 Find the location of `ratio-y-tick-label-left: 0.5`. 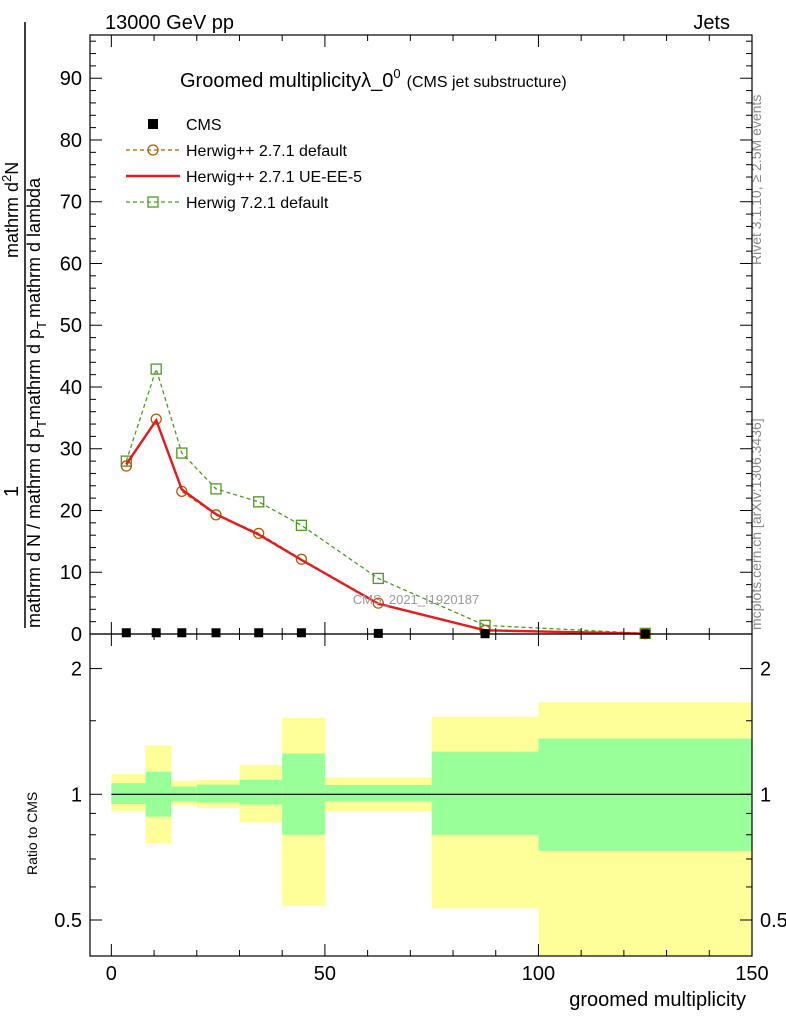

ratio-y-tick-label-left: 0.5 is located at coordinates (68, 921).